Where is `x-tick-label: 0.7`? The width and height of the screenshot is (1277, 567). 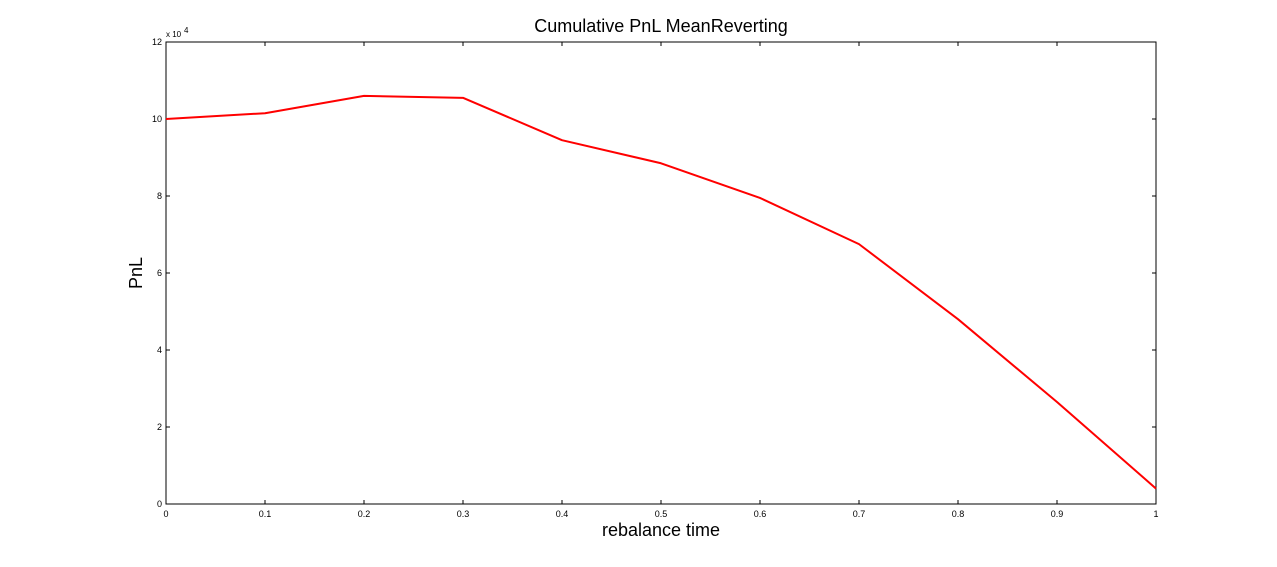
x-tick-label: 0.7 is located at coordinates (859, 514).